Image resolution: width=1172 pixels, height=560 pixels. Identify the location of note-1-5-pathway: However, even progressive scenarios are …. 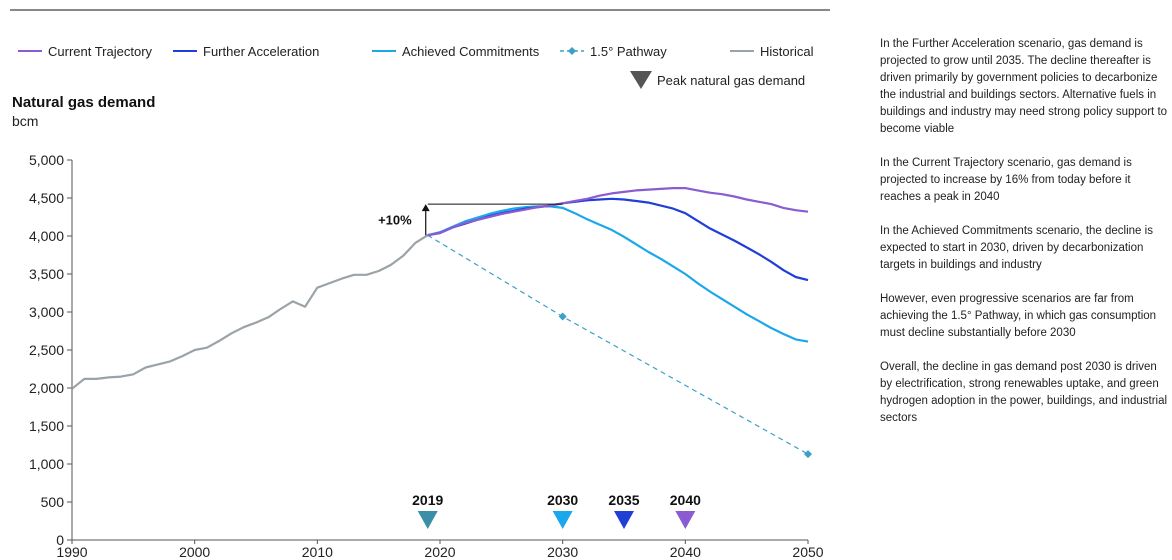
(1018, 316).